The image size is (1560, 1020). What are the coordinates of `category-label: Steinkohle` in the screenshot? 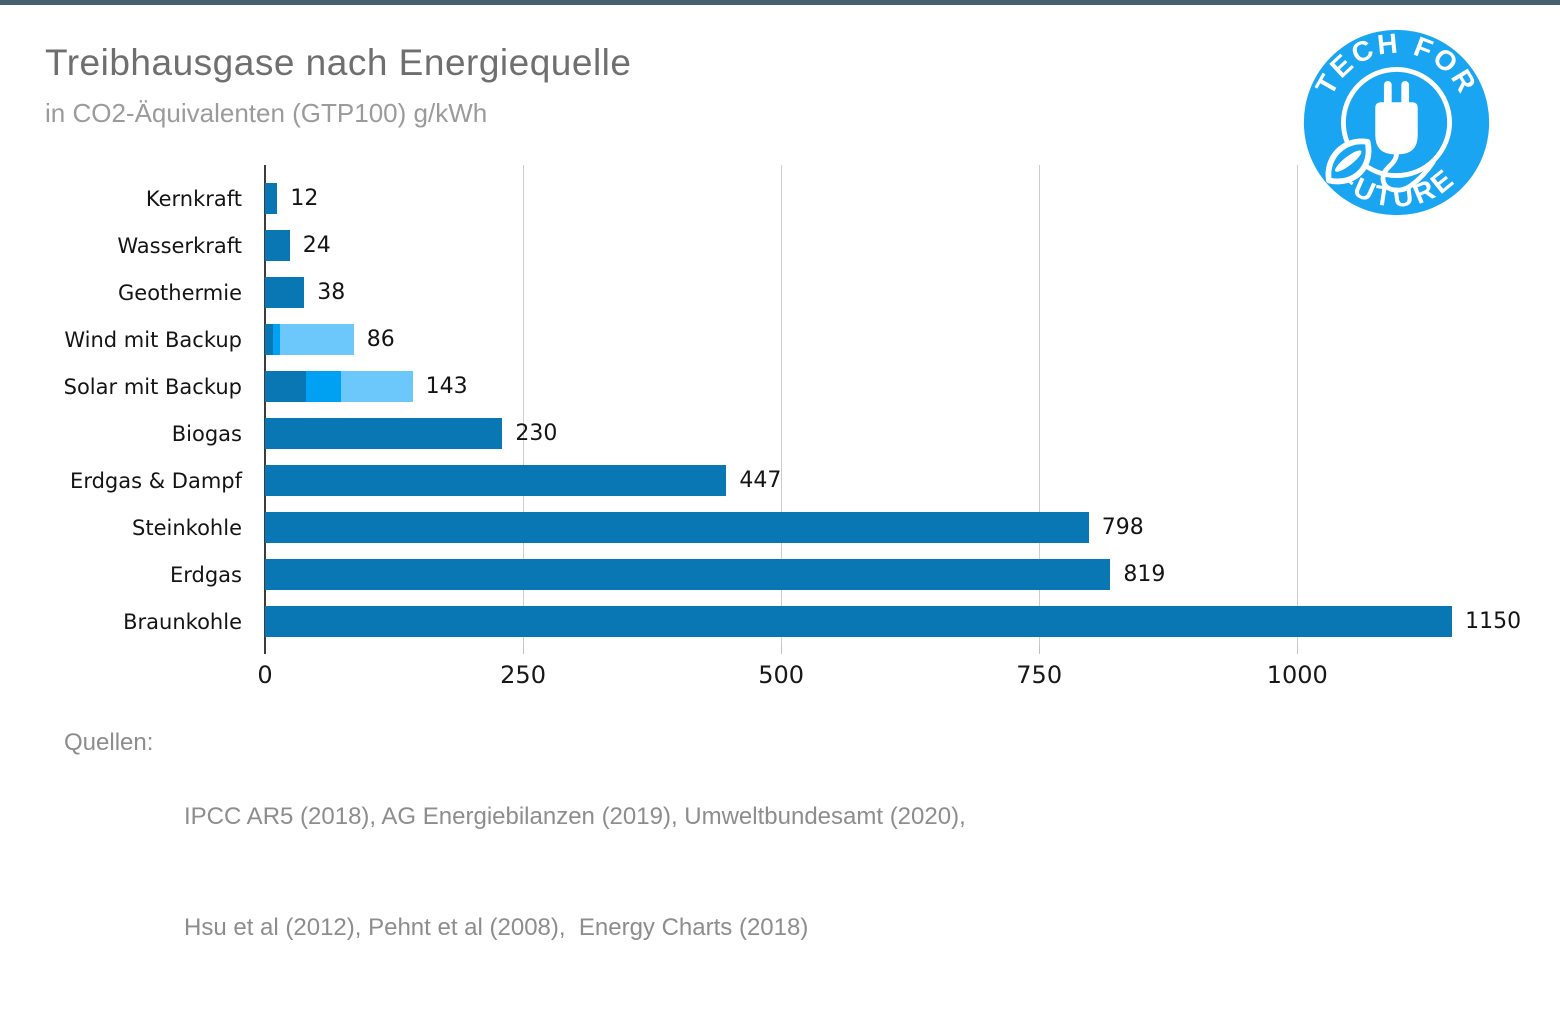 It's located at (187, 527).